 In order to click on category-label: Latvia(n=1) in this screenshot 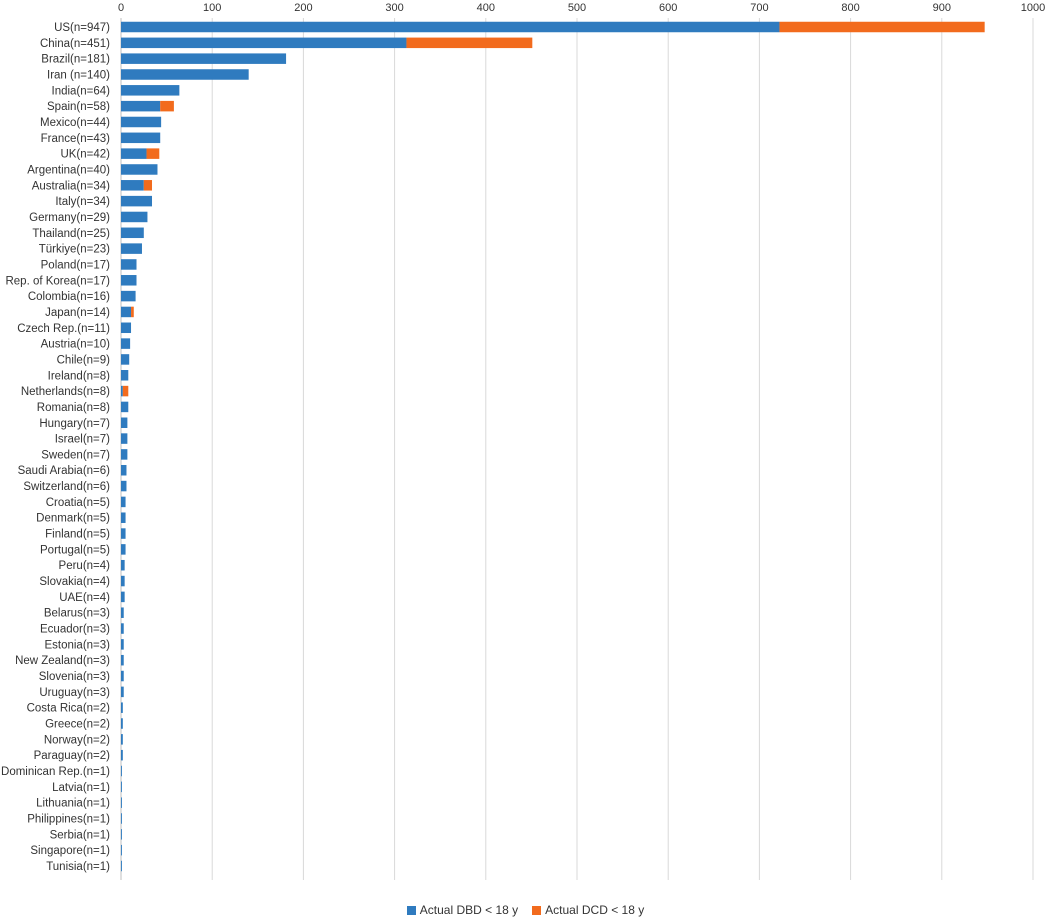, I will do `click(81, 788)`.